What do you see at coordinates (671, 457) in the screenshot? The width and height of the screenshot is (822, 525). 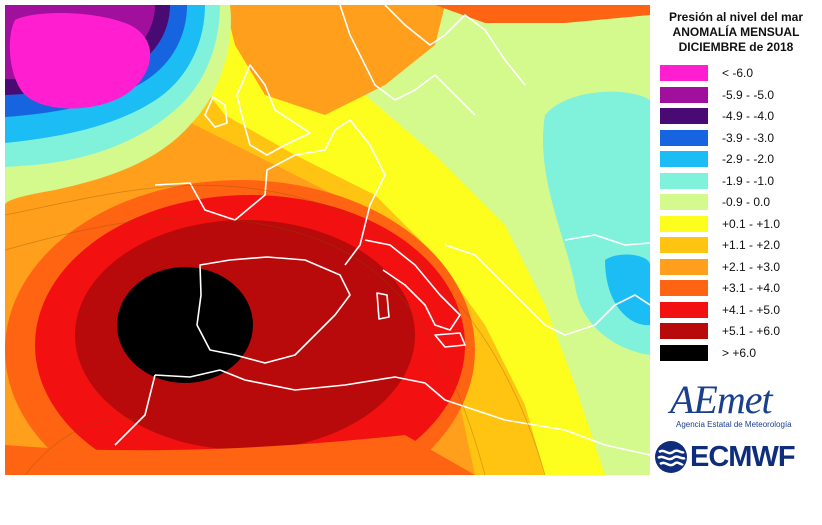 I see `ecmwf-wave-icon` at bounding box center [671, 457].